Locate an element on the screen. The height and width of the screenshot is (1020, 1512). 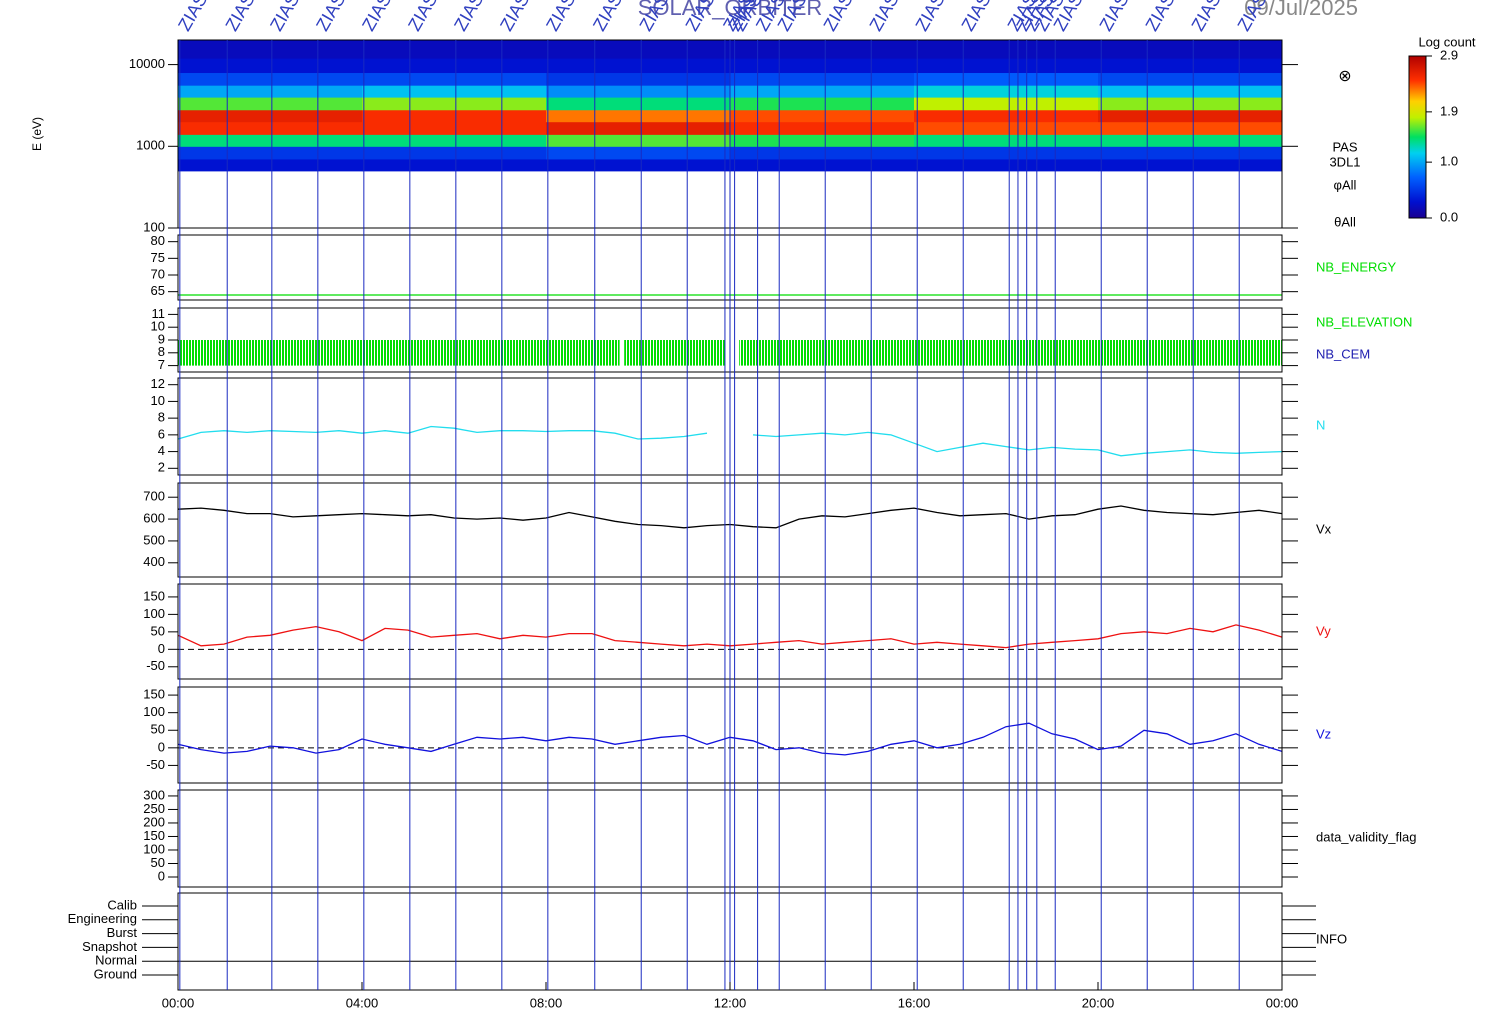
y-tick-label: 9 is located at coordinates (161, 338).